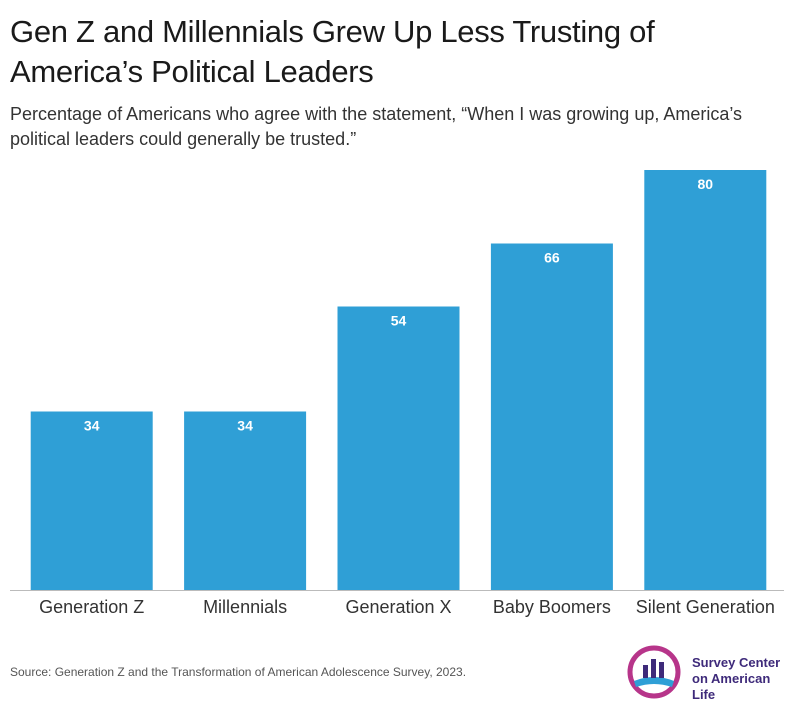 This screenshot has width=794, height=721. Describe the element at coordinates (245, 607) in the screenshot. I see `x-tick-label: Millennials` at that location.